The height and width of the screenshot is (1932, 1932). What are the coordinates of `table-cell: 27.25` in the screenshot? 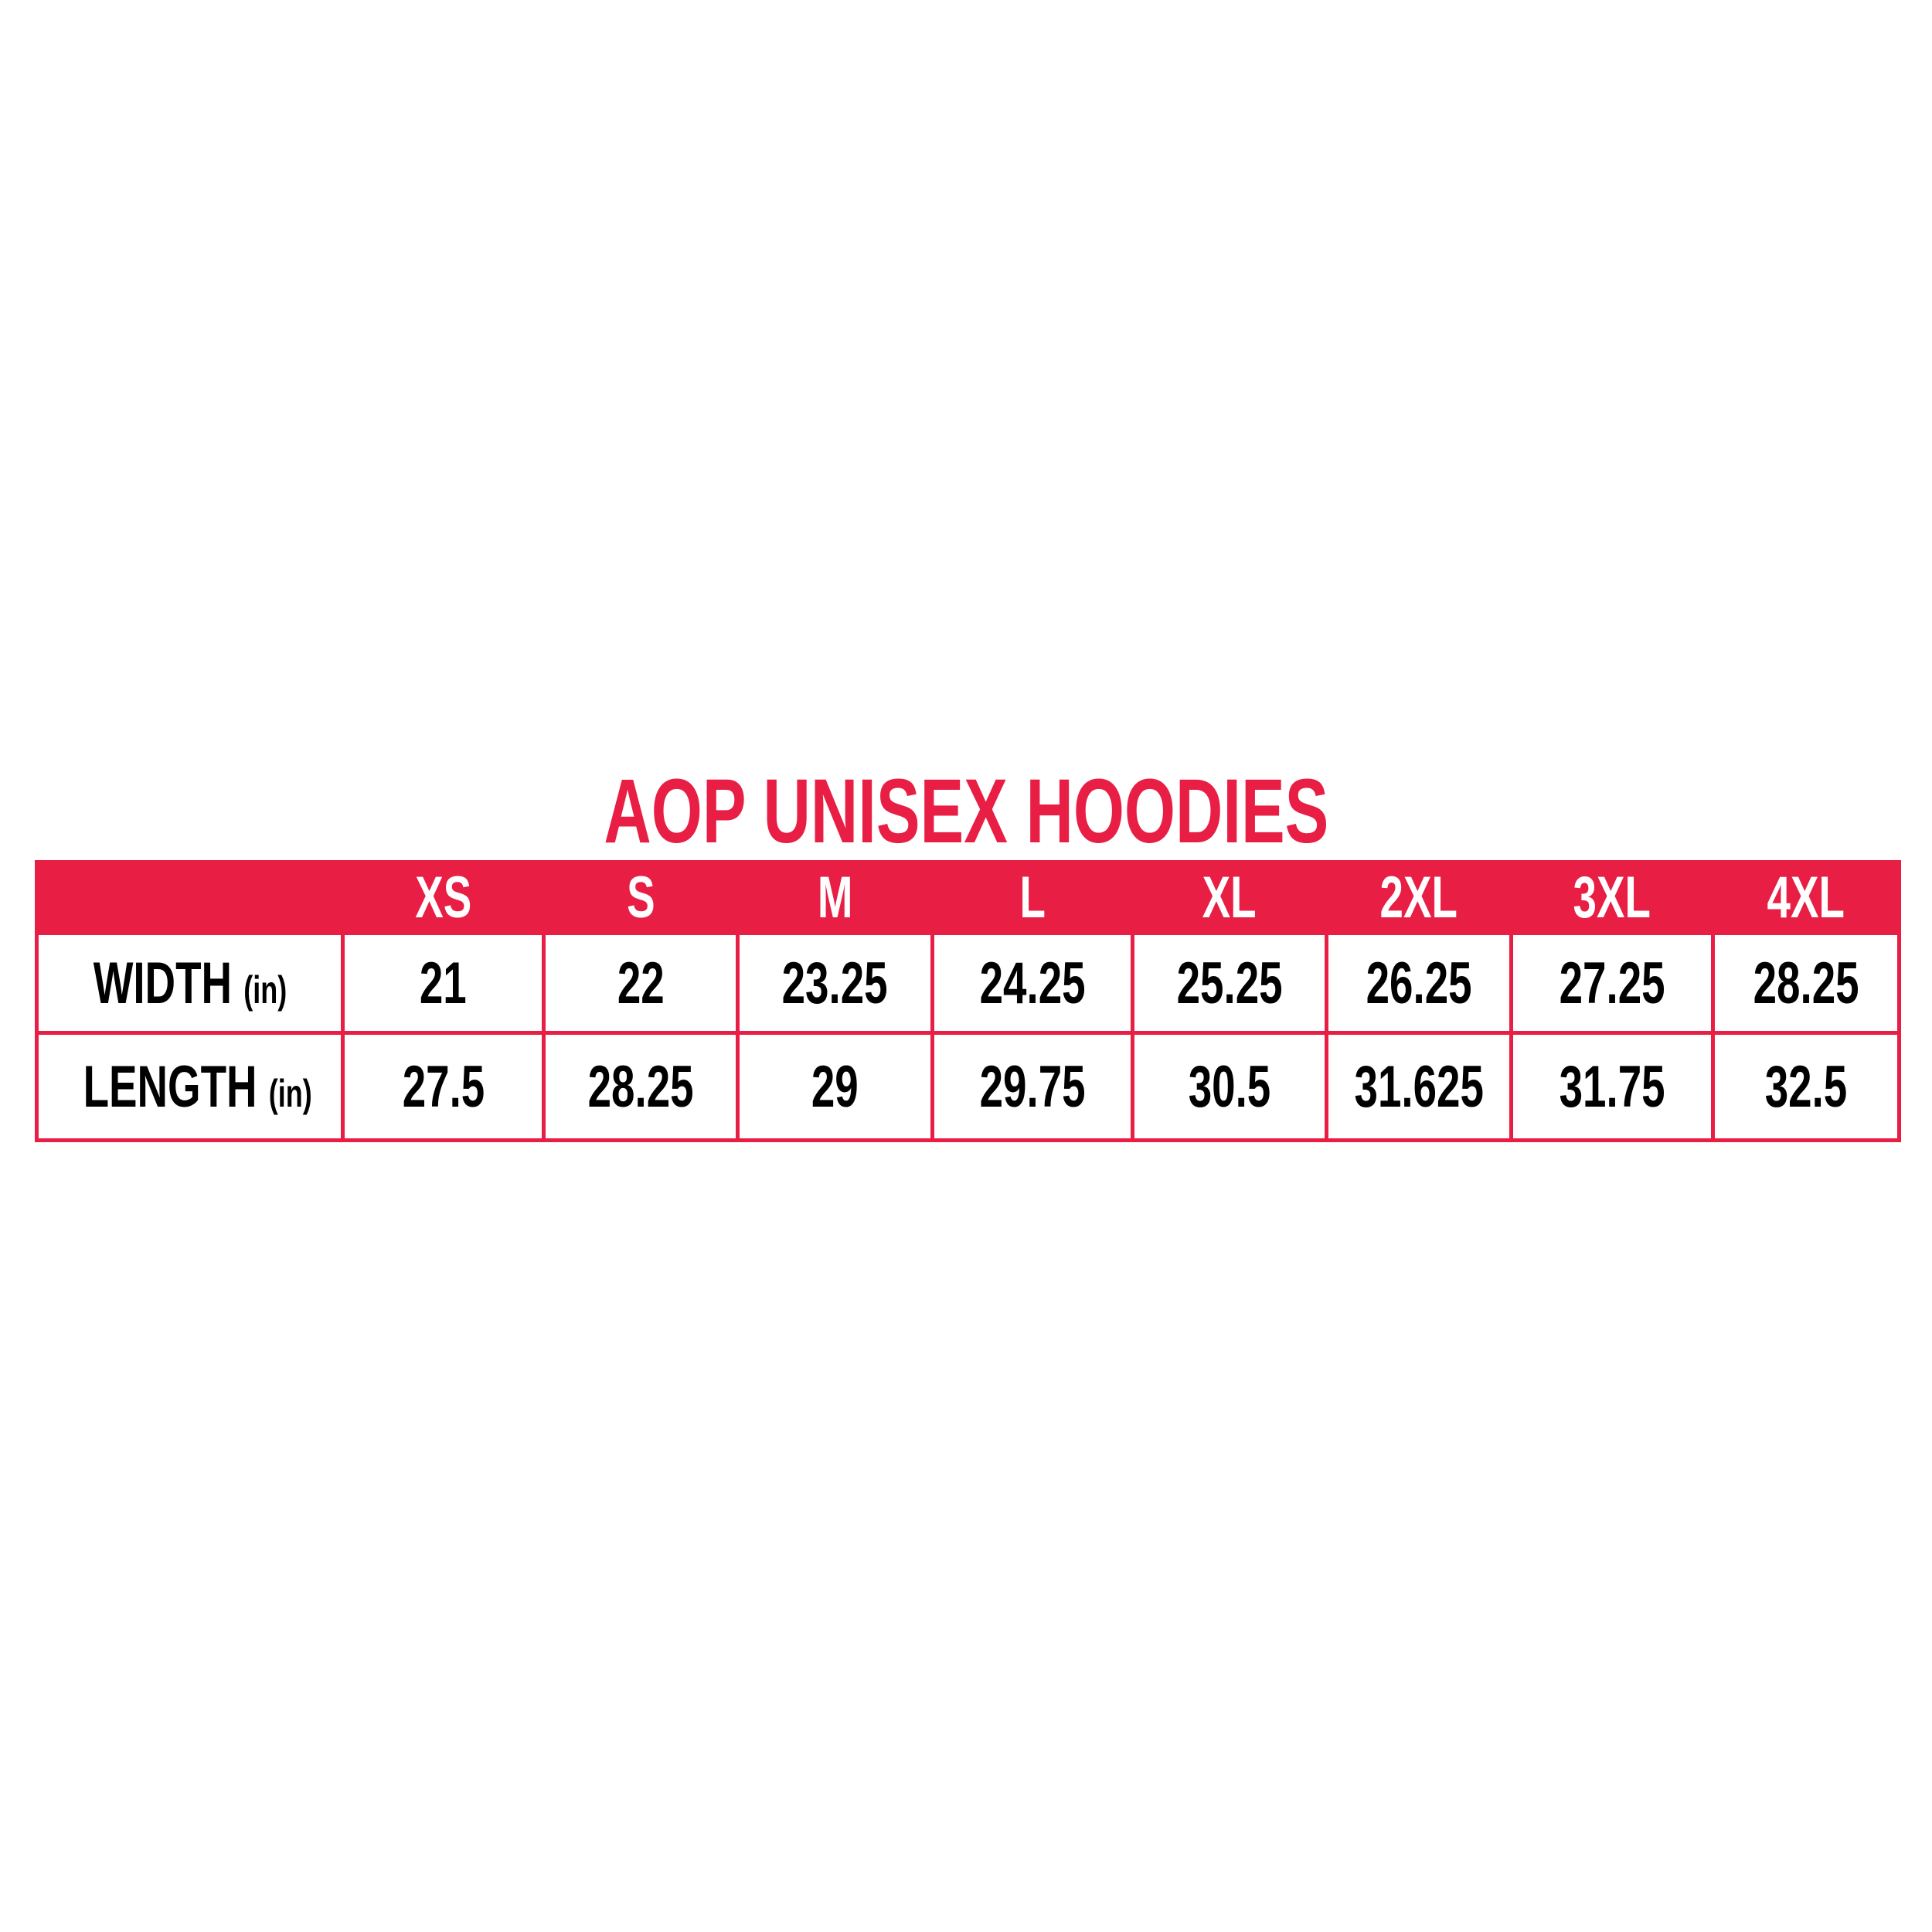 It's located at (1612, 983).